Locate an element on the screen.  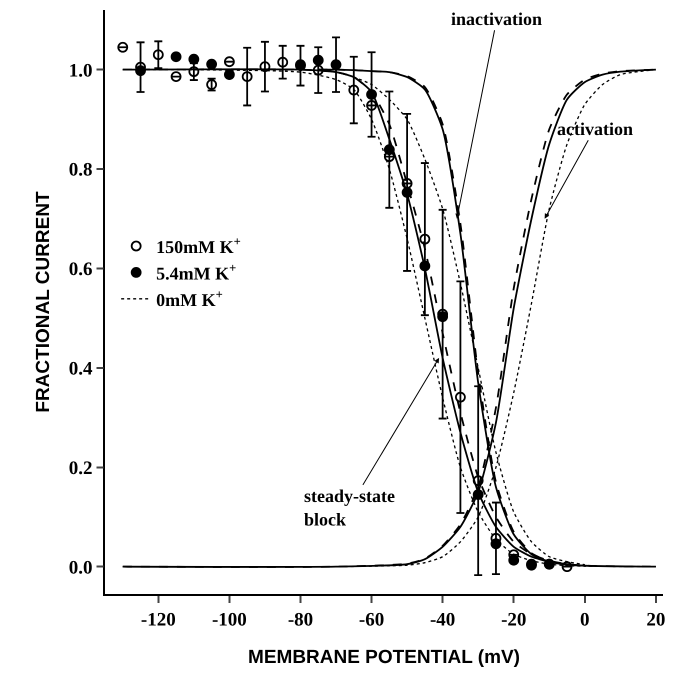
annotation: steady-state block is located at coordinates (349, 508).